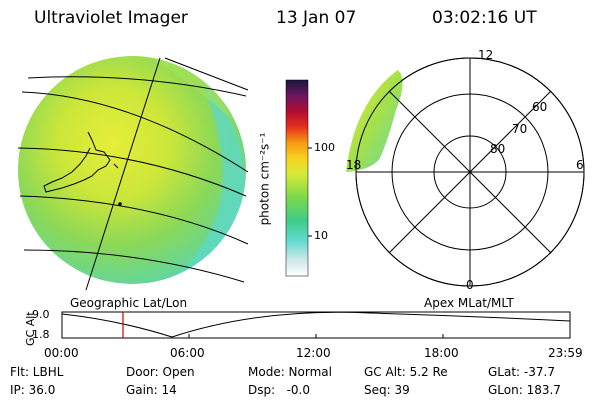 This screenshot has height=400, width=600. I want to click on aurora-arc, so click(374, 121).